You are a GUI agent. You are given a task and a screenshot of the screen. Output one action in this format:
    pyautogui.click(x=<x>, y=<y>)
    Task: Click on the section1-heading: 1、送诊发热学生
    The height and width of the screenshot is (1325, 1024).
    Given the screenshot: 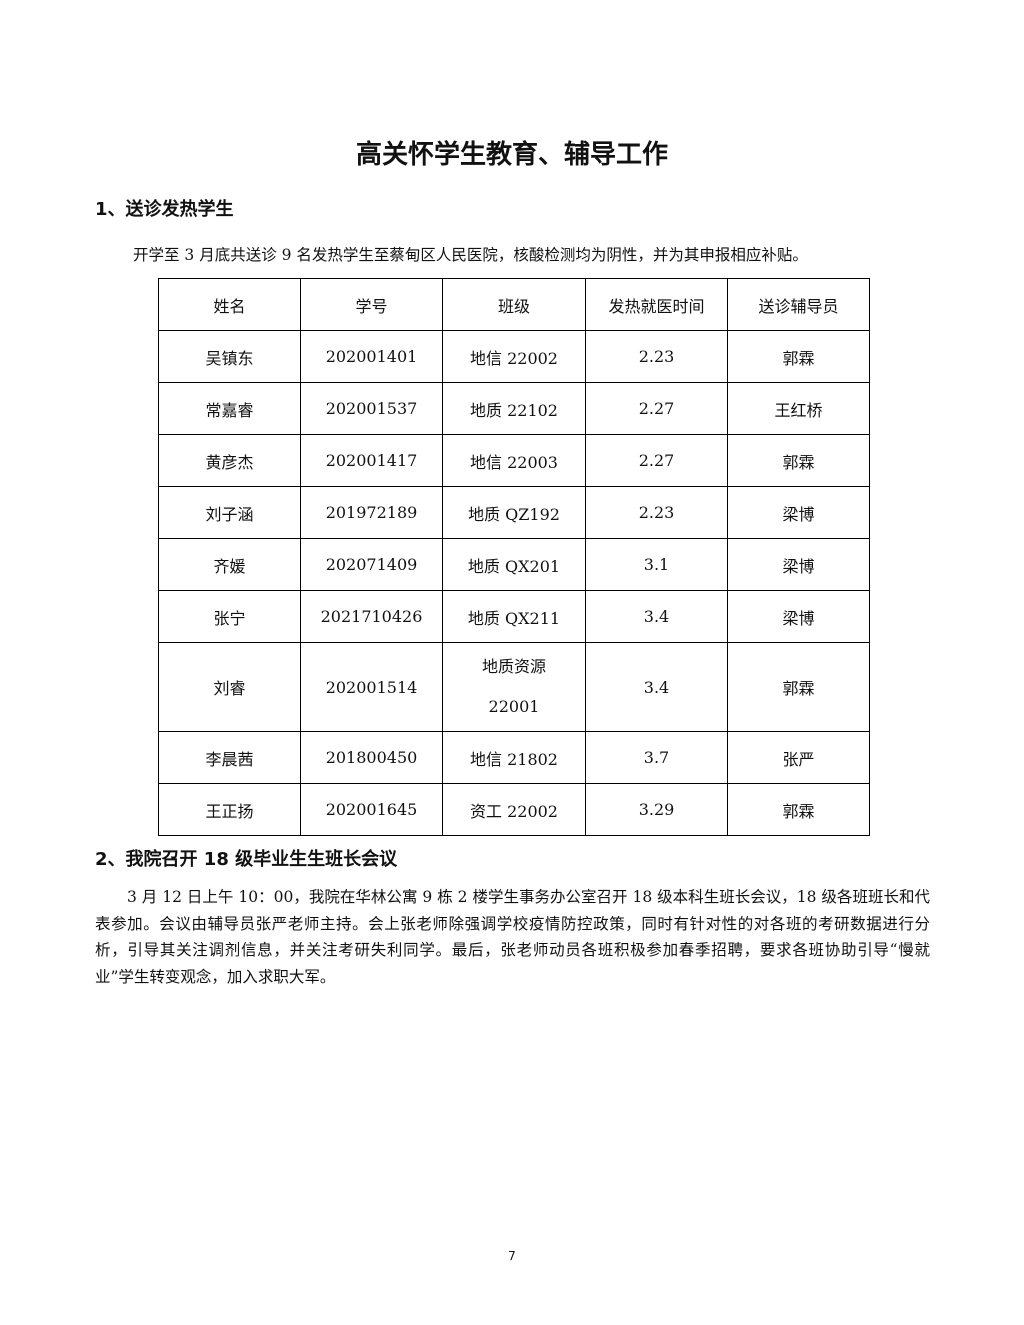 What is the action you would take?
    pyautogui.click(x=164, y=209)
    